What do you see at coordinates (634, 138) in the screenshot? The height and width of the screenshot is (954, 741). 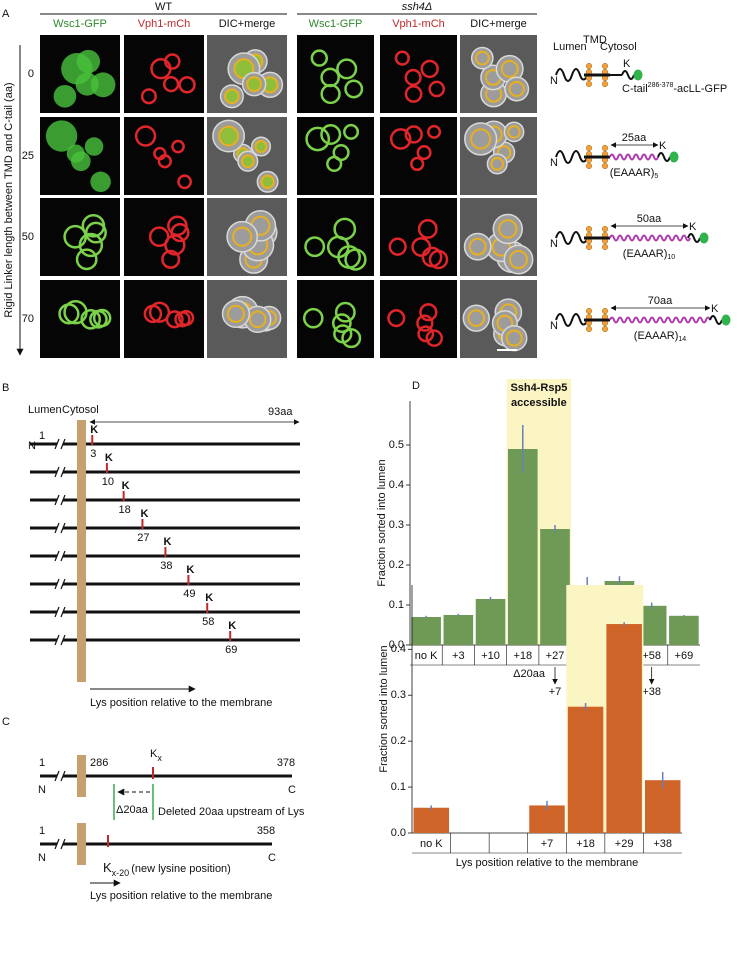 I see `linker-length: 25aa` at bounding box center [634, 138].